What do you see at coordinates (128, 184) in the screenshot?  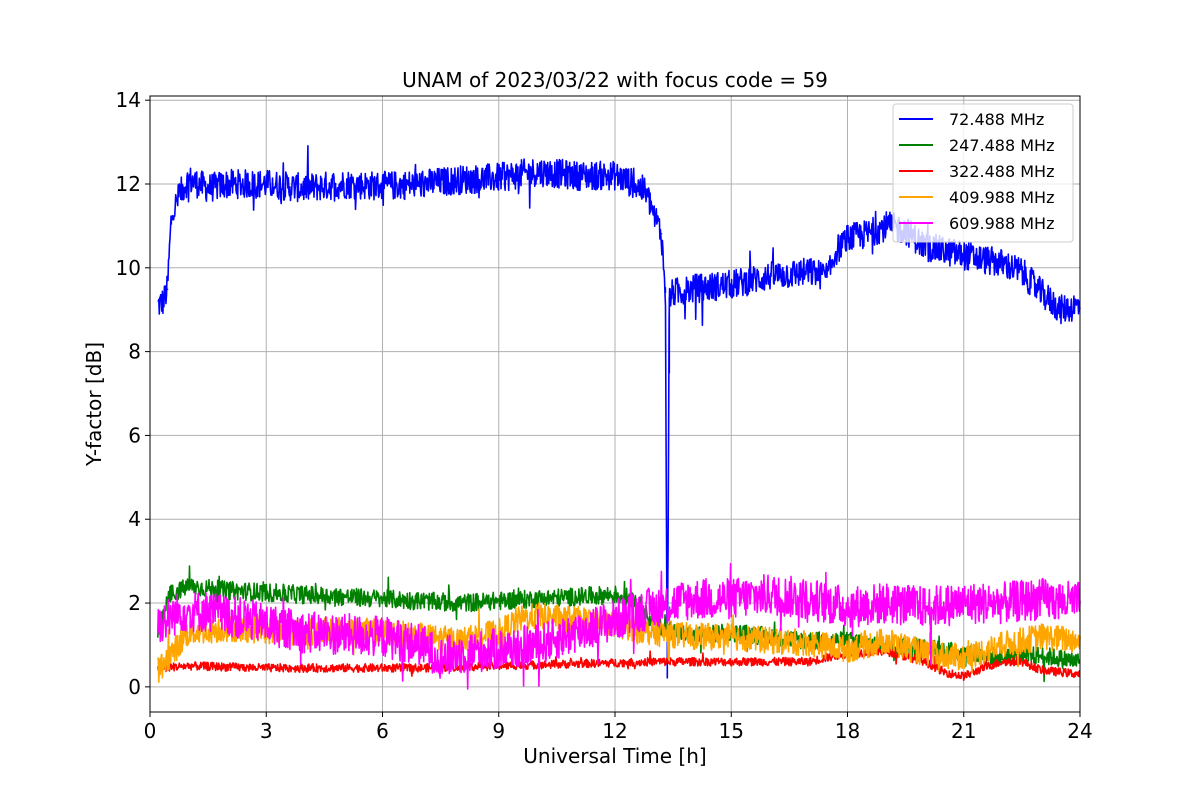 I see `y-tick-label: 12` at bounding box center [128, 184].